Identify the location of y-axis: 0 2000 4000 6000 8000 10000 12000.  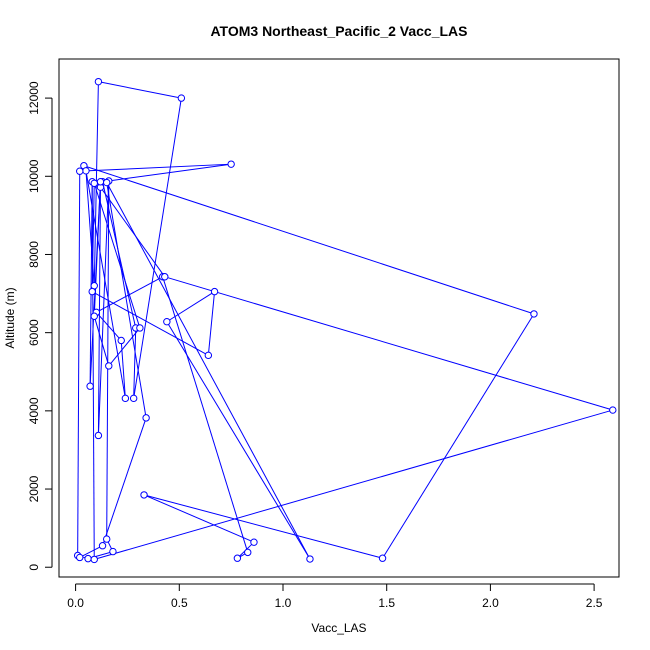
(40, 326).